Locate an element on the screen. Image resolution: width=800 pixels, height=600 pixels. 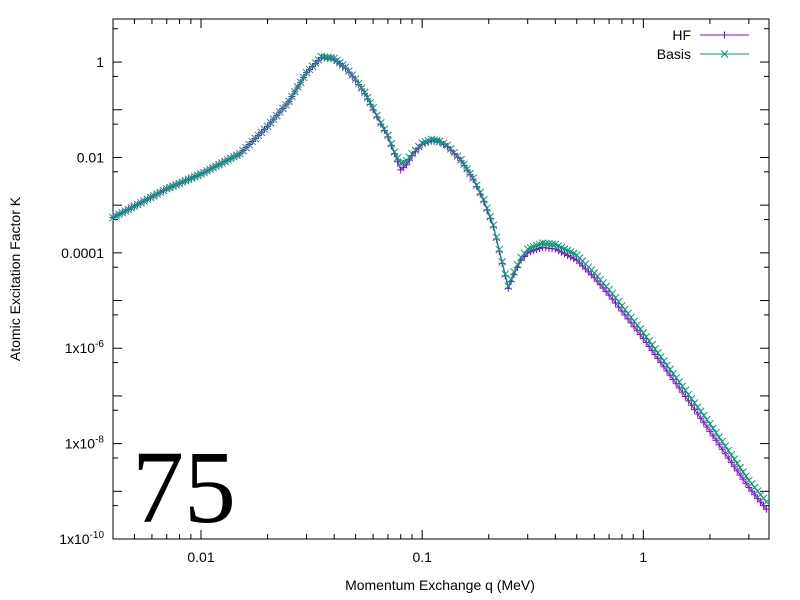
x-axis-label: Momentum Exchange q (MeV) is located at coordinates (440, 585).